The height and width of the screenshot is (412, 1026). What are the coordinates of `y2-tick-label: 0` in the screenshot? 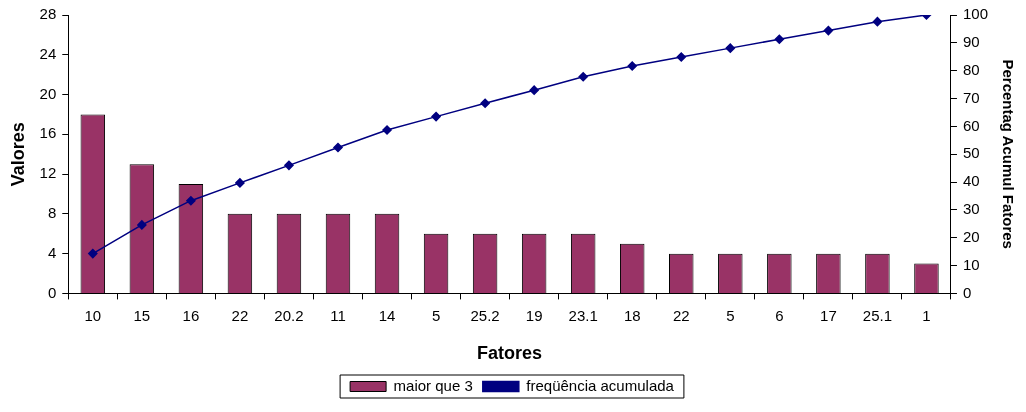 It's located at (967, 292).